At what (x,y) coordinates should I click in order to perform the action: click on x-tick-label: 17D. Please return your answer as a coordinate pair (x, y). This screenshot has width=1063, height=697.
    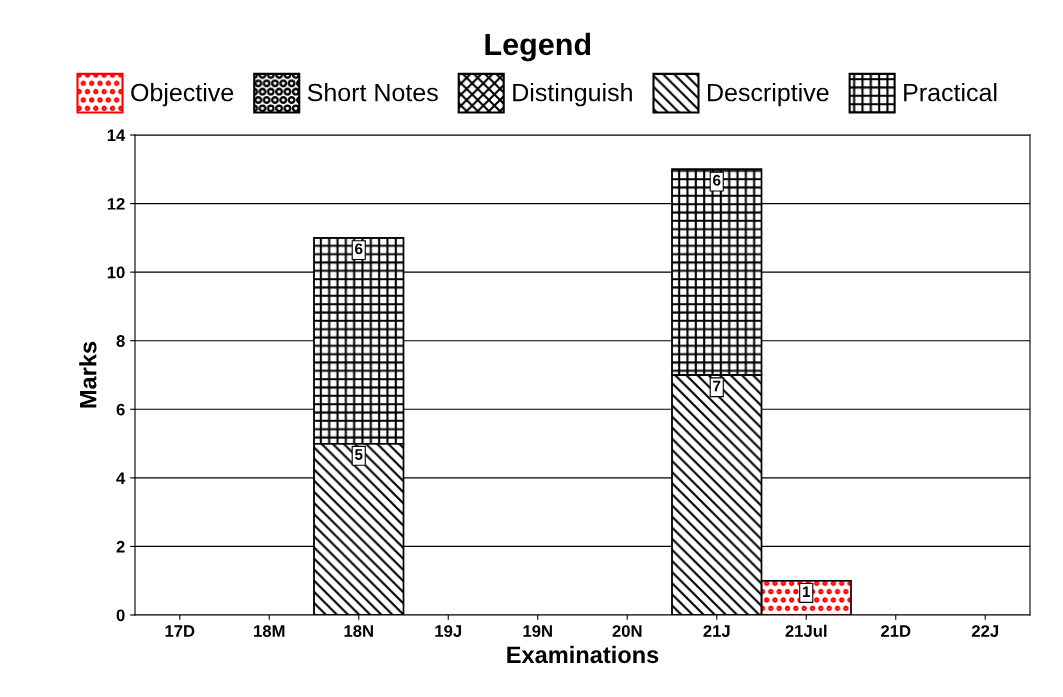
    Looking at the image, I should click on (180, 631).